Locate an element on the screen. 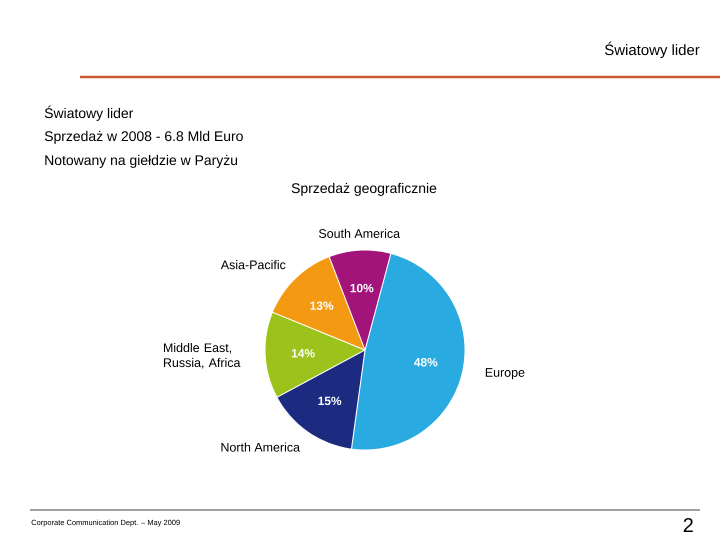  data-label: 10% is located at coordinates (362, 288).